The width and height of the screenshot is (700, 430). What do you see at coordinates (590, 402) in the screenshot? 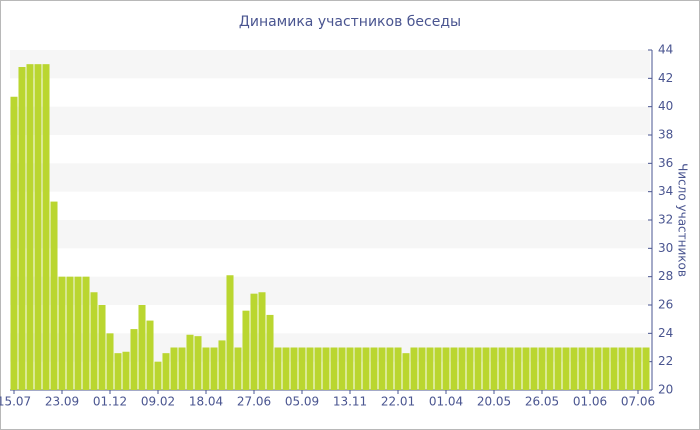
I see `x-tick-label: 01.06` at bounding box center [590, 402].